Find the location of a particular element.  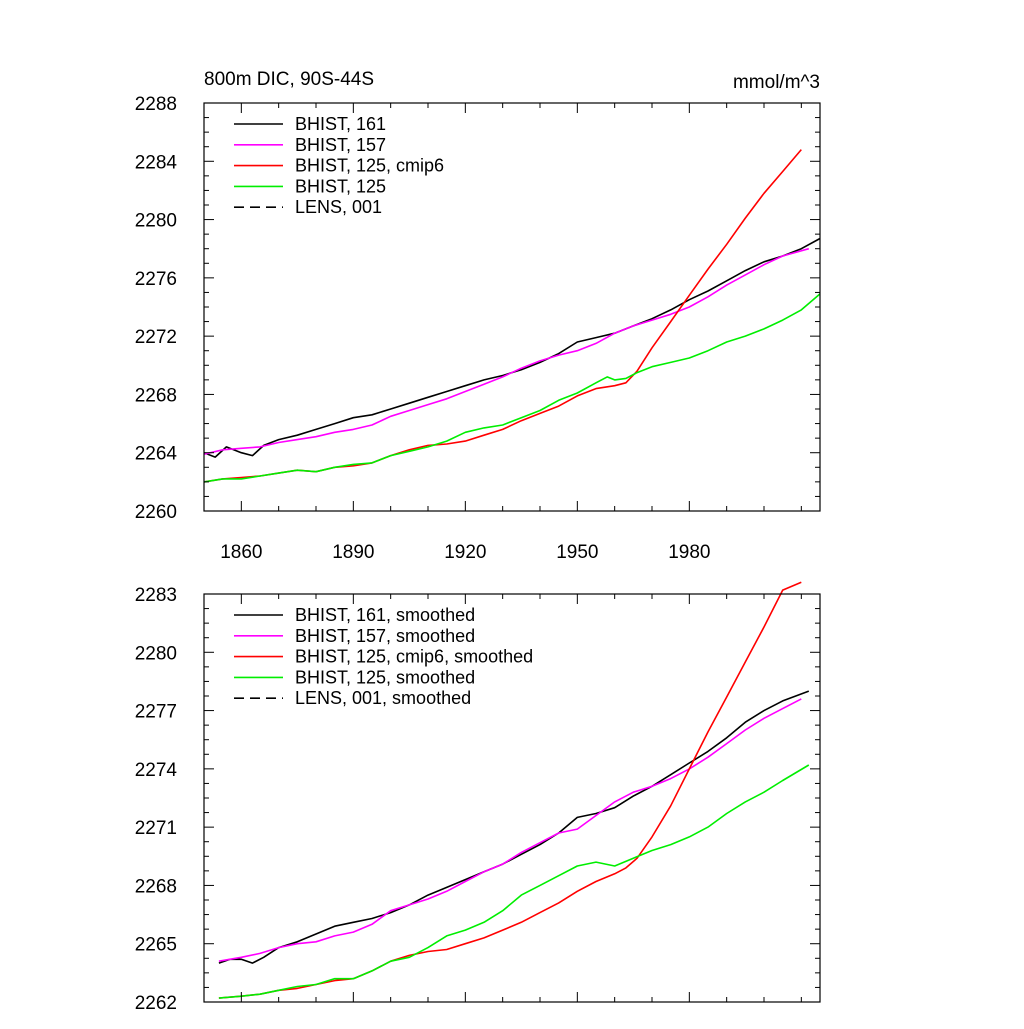

legend-label: BHIST, 125, cmip6 is located at coordinates (369, 166).